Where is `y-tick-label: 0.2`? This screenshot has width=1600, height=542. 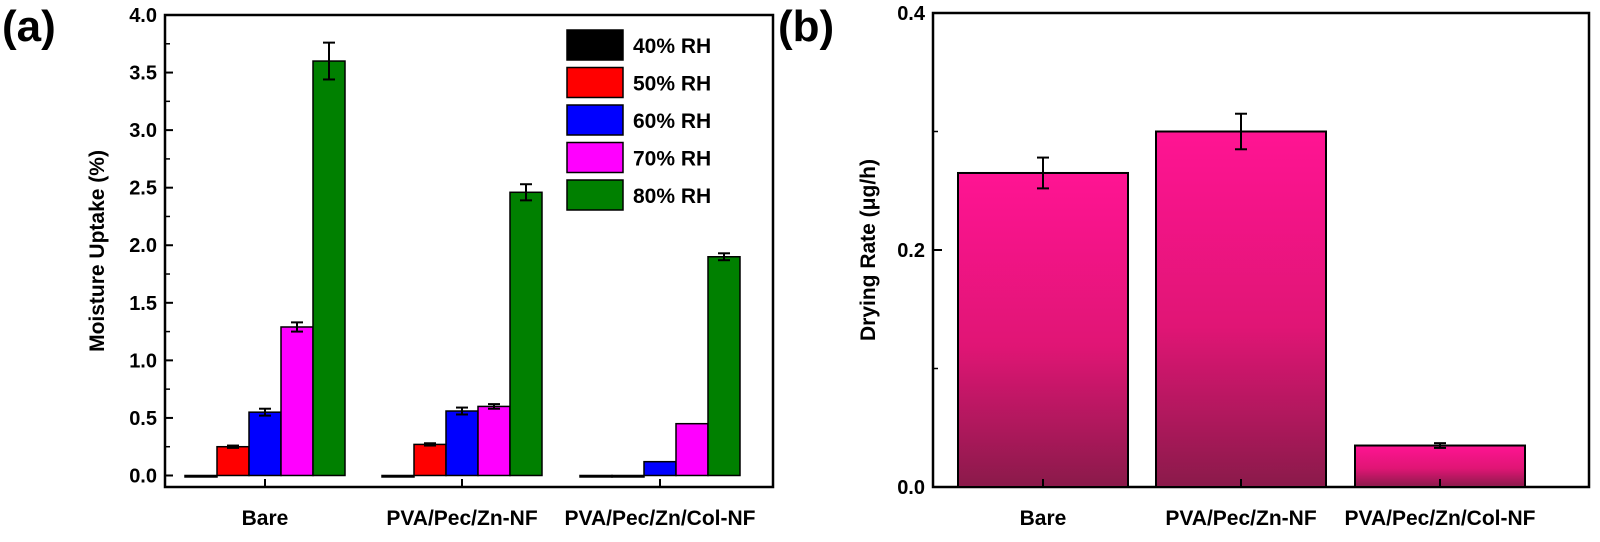 y-tick-label: 0.2 is located at coordinates (911, 251).